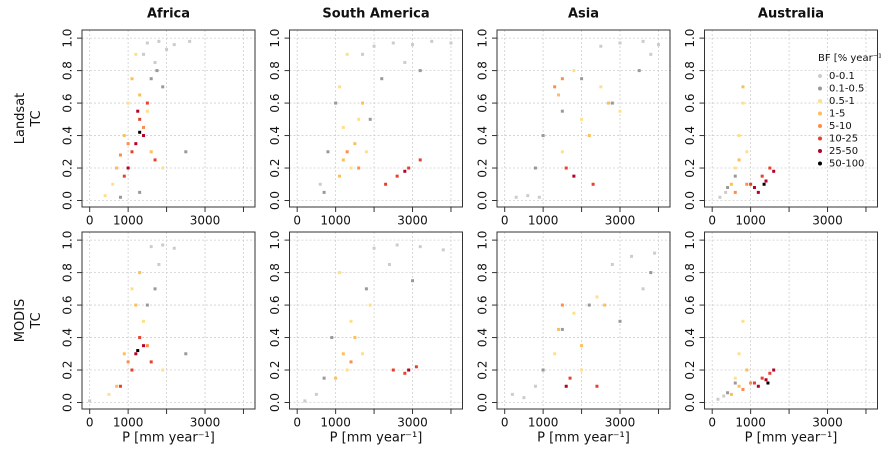 The image size is (881, 455). I want to click on y-axis-label: MODISTC, so click(28, 321).